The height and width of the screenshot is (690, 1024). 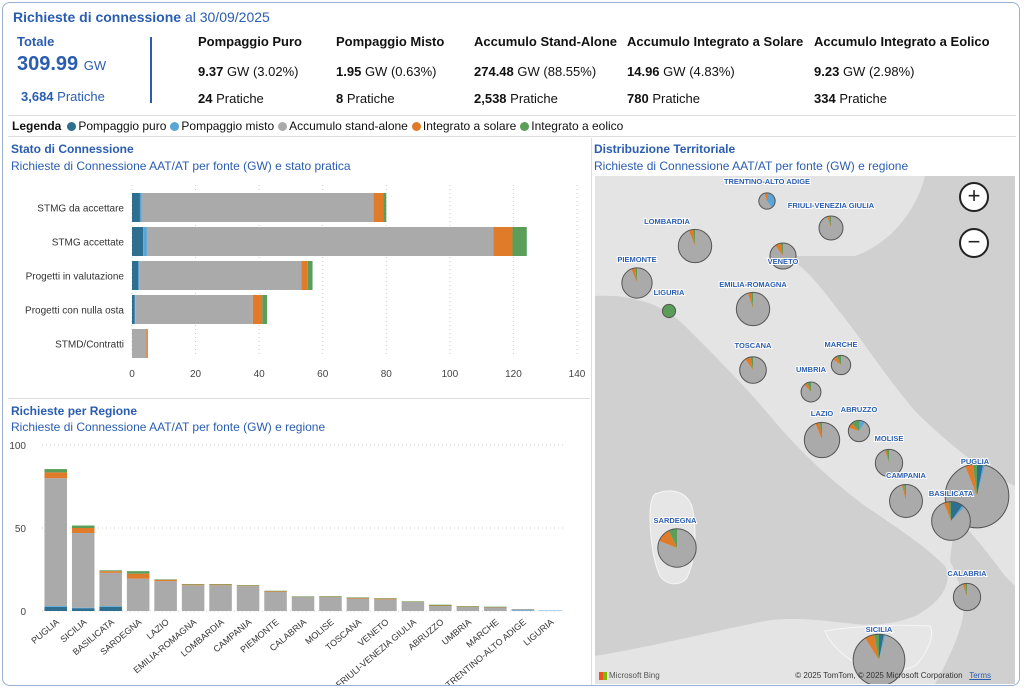 What do you see at coordinates (571, 126) in the screenshot?
I see `legend-item: Integrato a eolico` at bounding box center [571, 126].